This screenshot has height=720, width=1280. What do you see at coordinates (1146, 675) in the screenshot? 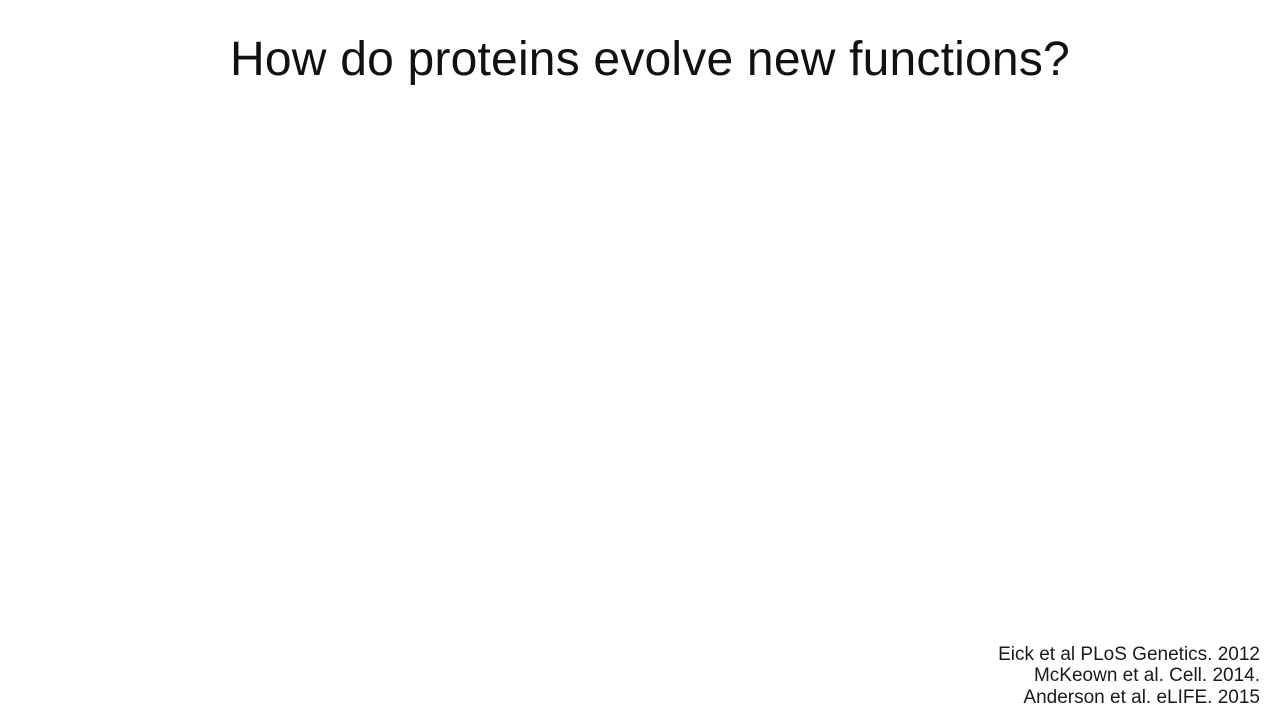
I see `reference-mckeown-2014: McKeown et al. Cell. 2014.` at bounding box center [1146, 675].